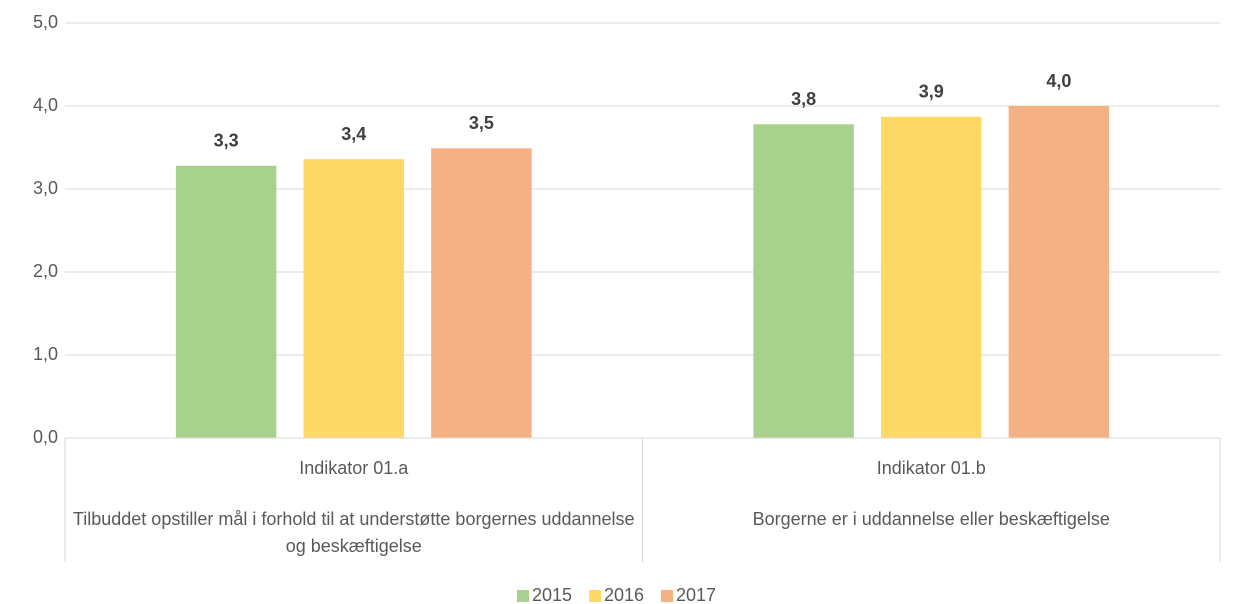 The height and width of the screenshot is (604, 1238). I want to click on value-label: 3,4, so click(353, 134).